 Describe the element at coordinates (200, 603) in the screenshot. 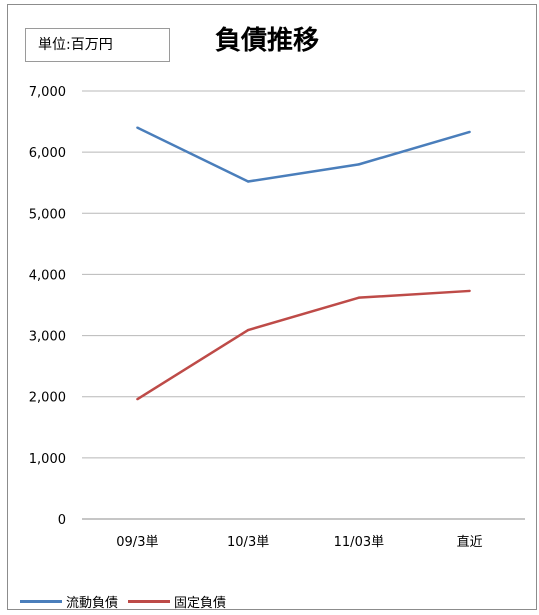

I see `legend-label-fixed-liabilities: 固定負債` at that location.